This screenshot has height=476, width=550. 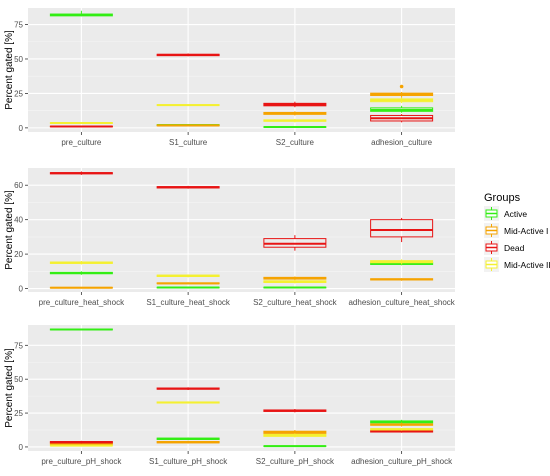 I want to click on x-tick-label: S2_culture_heat_shock, so click(x=295, y=302).